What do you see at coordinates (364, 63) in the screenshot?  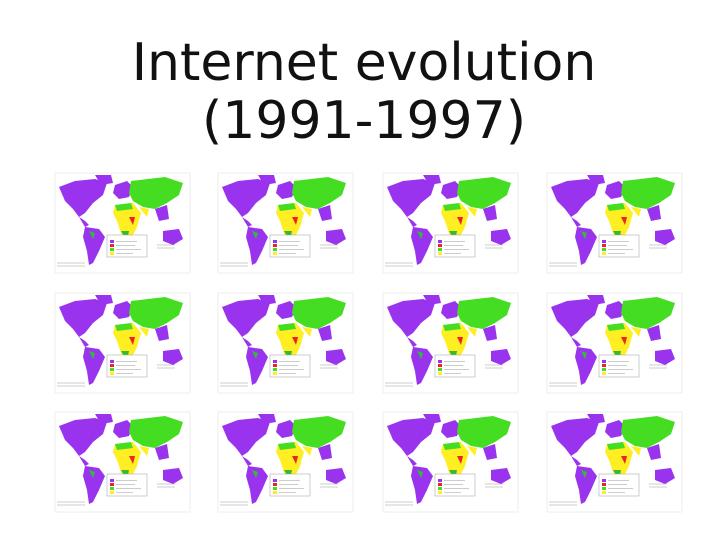 I see `slide-title: Internet evolution` at bounding box center [364, 63].